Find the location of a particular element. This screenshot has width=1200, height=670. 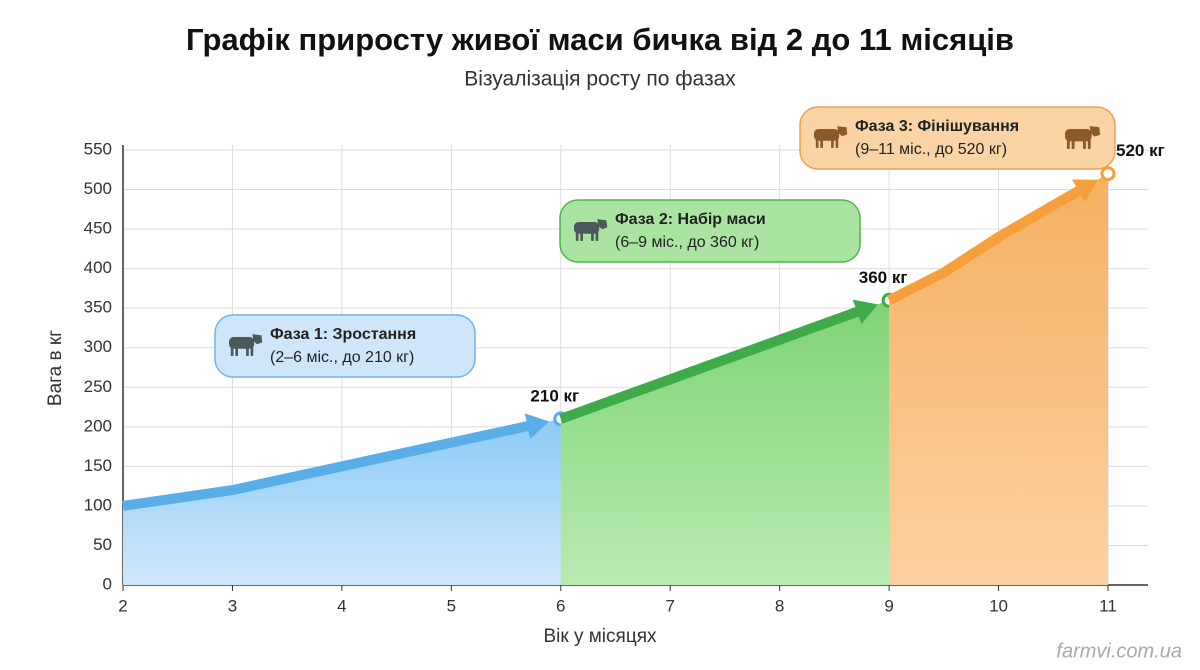

y-tick-label: 350 is located at coordinates (98, 307).